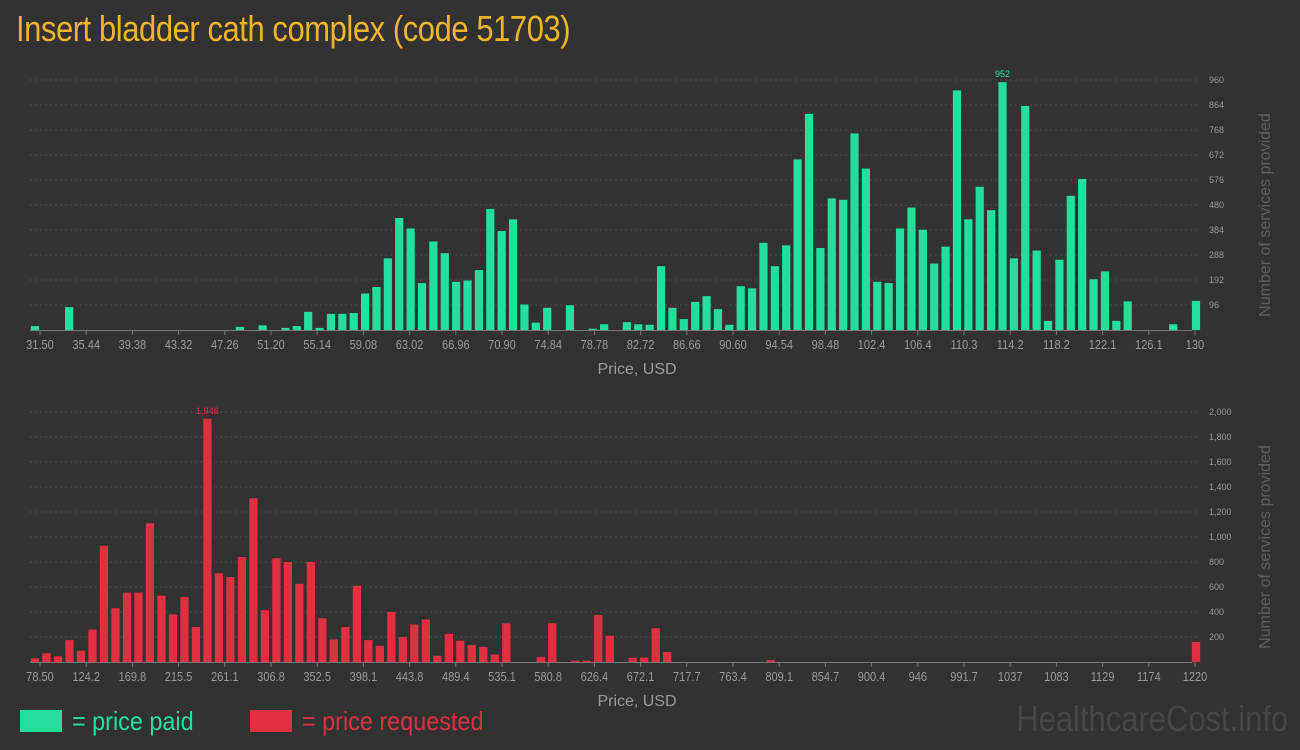 This screenshot has width=1300, height=750. What do you see at coordinates (1220, 412) in the screenshot?
I see `requested-ytick-label: 2,000` at bounding box center [1220, 412].